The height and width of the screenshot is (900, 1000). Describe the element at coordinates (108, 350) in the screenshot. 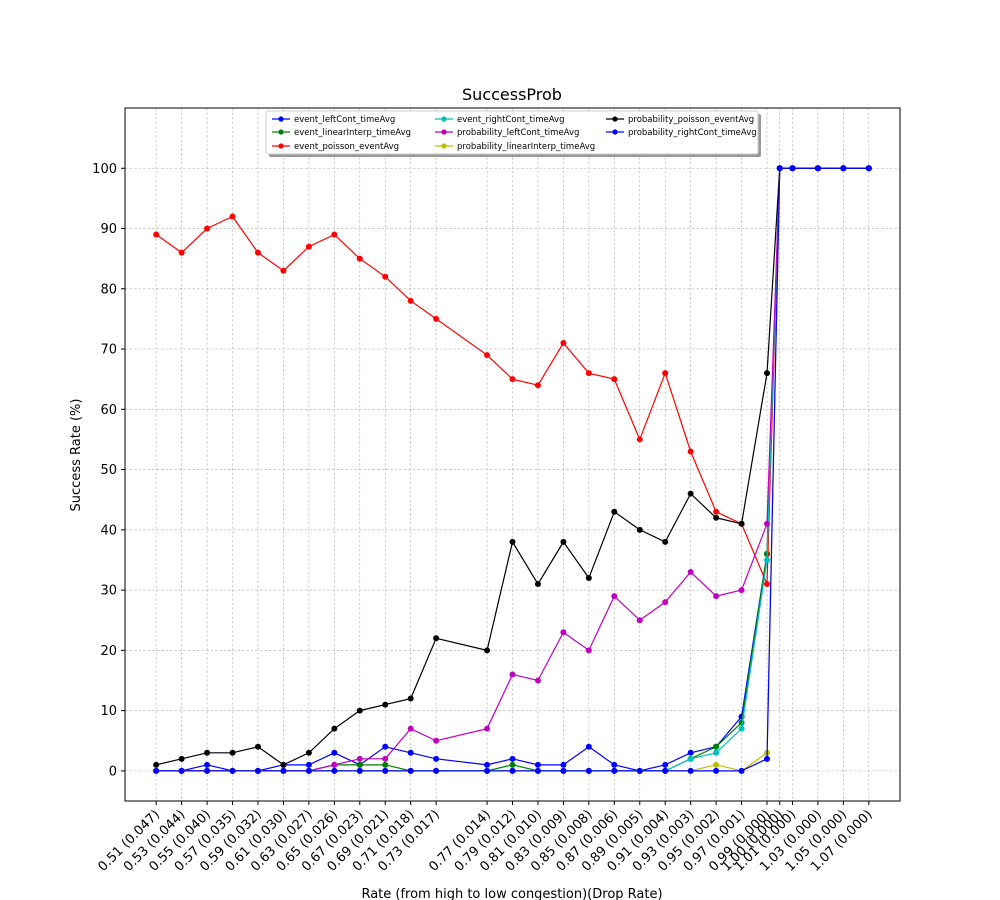

I see `y-tick-label: 70` at that location.